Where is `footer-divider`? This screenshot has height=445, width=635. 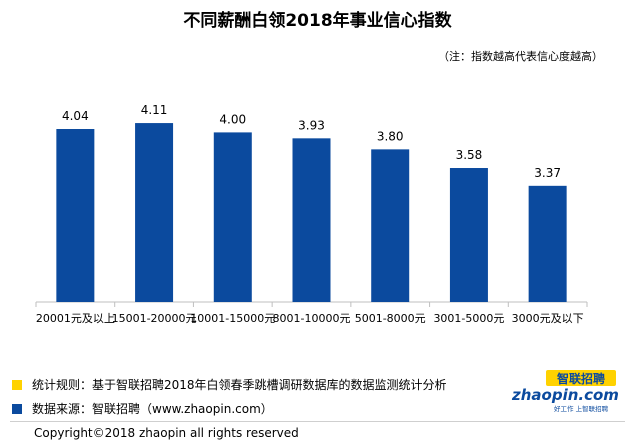
footer-divider is located at coordinates (317, 421).